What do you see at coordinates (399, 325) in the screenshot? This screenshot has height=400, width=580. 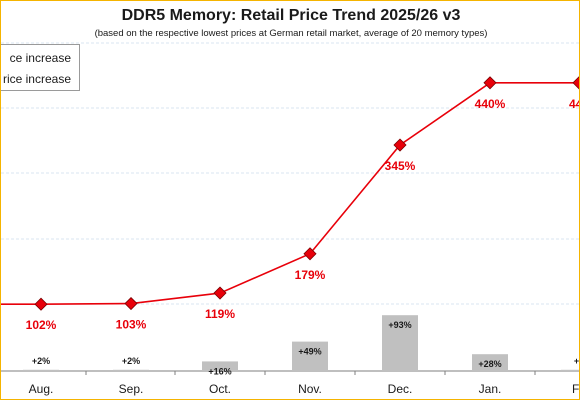 I see `bar-label-5: +93%` at bounding box center [399, 325].